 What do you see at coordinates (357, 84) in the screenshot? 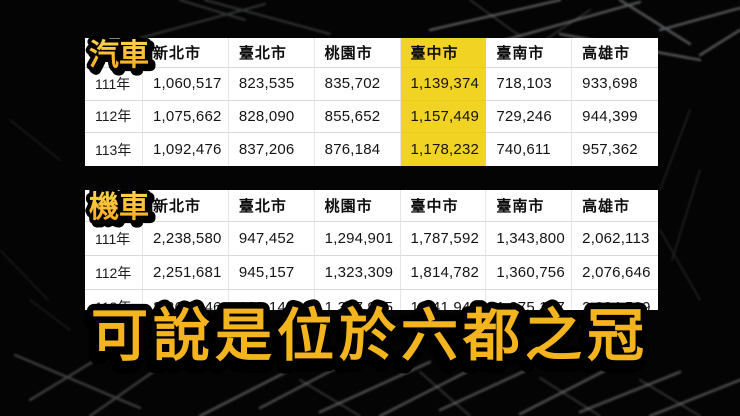
I see `value-cell: 835,702` at bounding box center [357, 84].